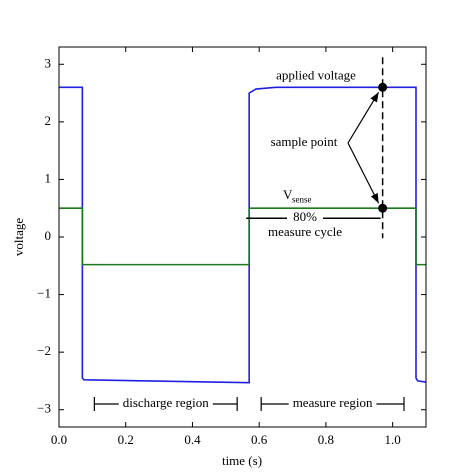  I want to click on x-tick-label: 0.4, so click(192, 439).